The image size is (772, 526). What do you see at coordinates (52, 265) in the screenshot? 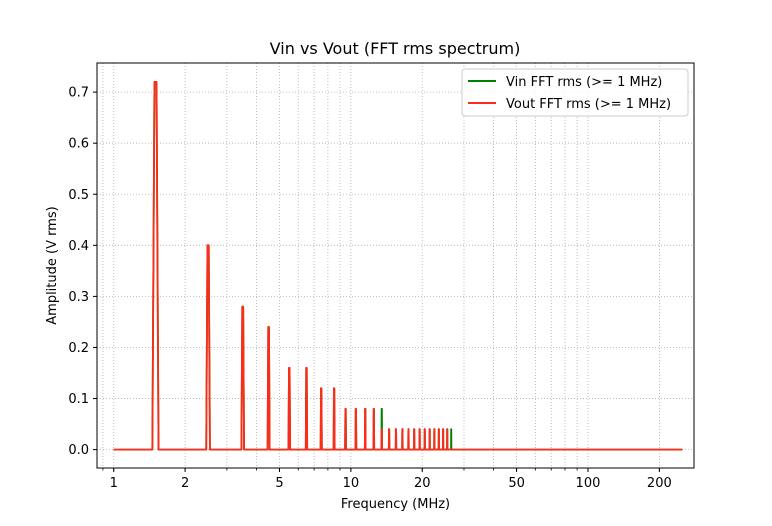
I see `y-axis-label: Amplitude (V rms)` at bounding box center [52, 265].